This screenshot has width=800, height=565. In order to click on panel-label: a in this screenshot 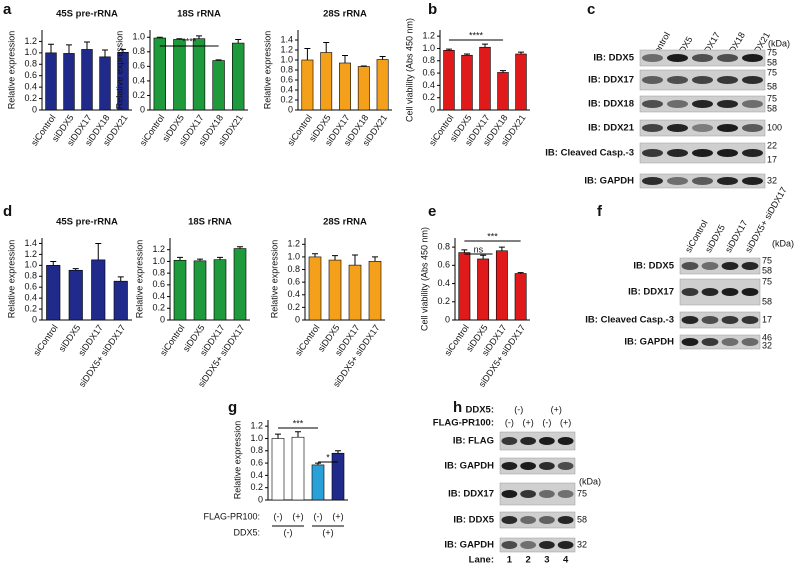, I will do `click(7, 9)`.